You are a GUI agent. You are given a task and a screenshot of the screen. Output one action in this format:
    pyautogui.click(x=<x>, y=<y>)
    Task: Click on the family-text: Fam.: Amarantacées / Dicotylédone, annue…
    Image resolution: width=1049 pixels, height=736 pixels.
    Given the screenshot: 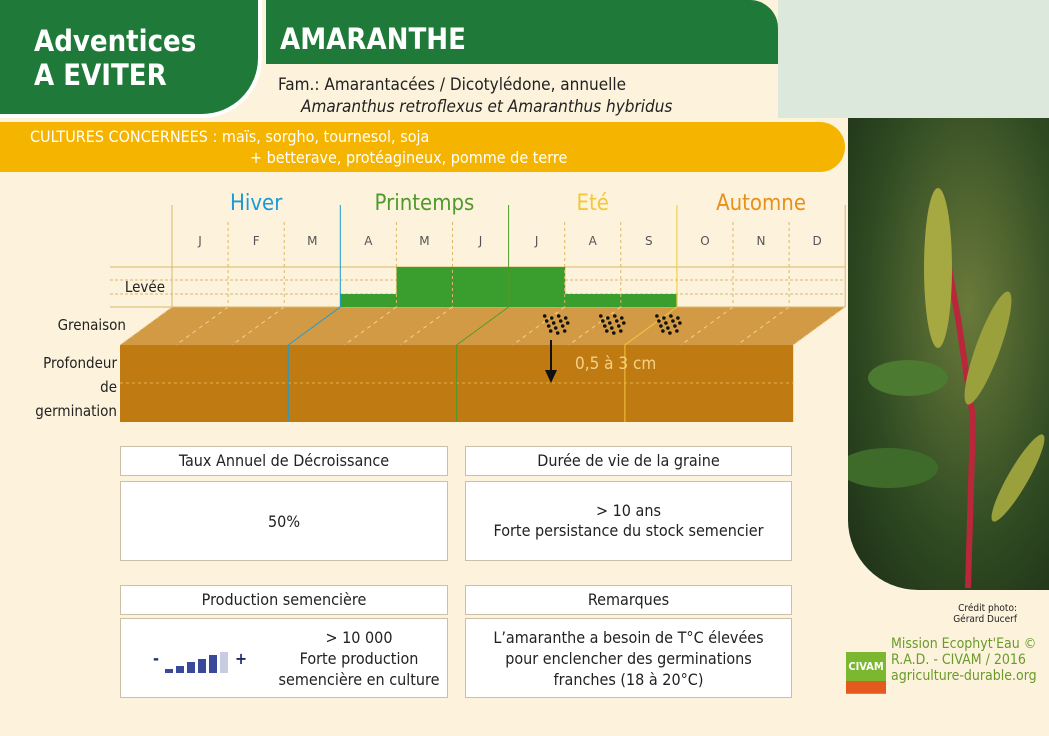 What is the action you would take?
    pyautogui.click(x=452, y=85)
    